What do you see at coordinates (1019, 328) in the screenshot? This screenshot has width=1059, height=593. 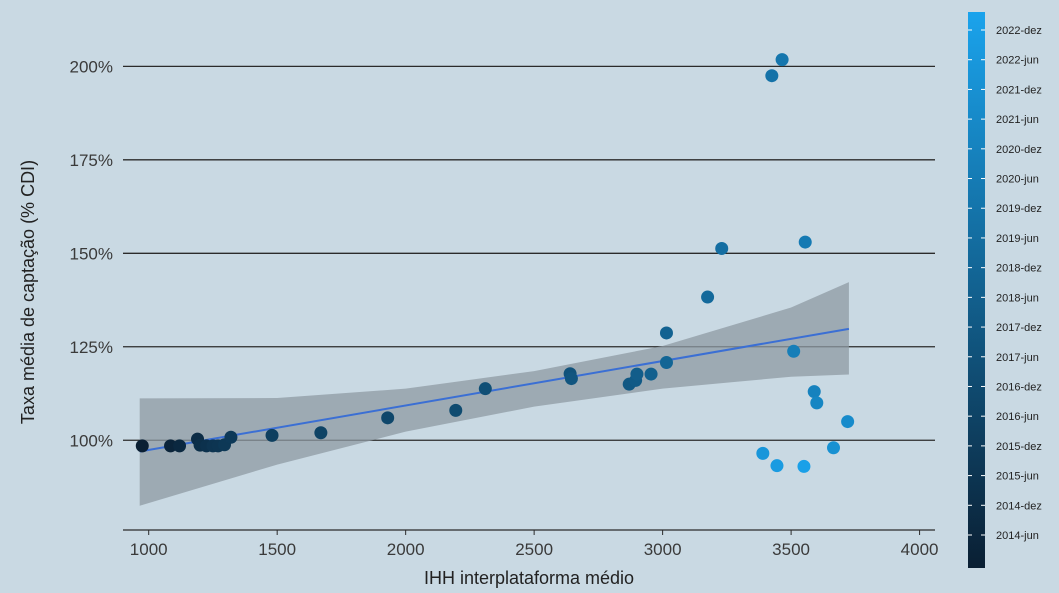 I see `legend-label: 2017-dez` at bounding box center [1019, 328].